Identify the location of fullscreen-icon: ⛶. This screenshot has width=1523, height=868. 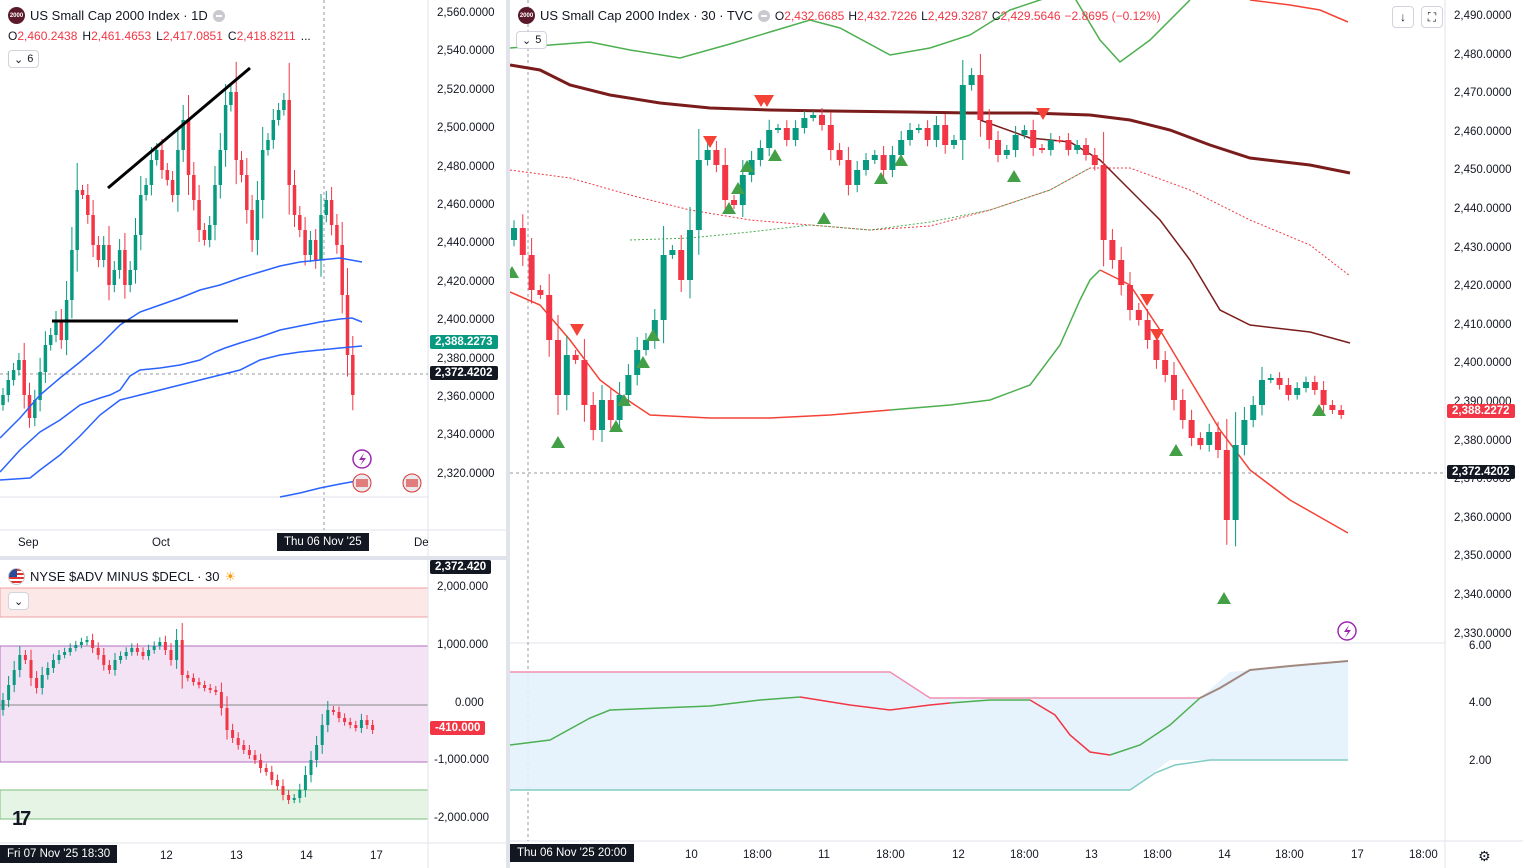
(1432, 17).